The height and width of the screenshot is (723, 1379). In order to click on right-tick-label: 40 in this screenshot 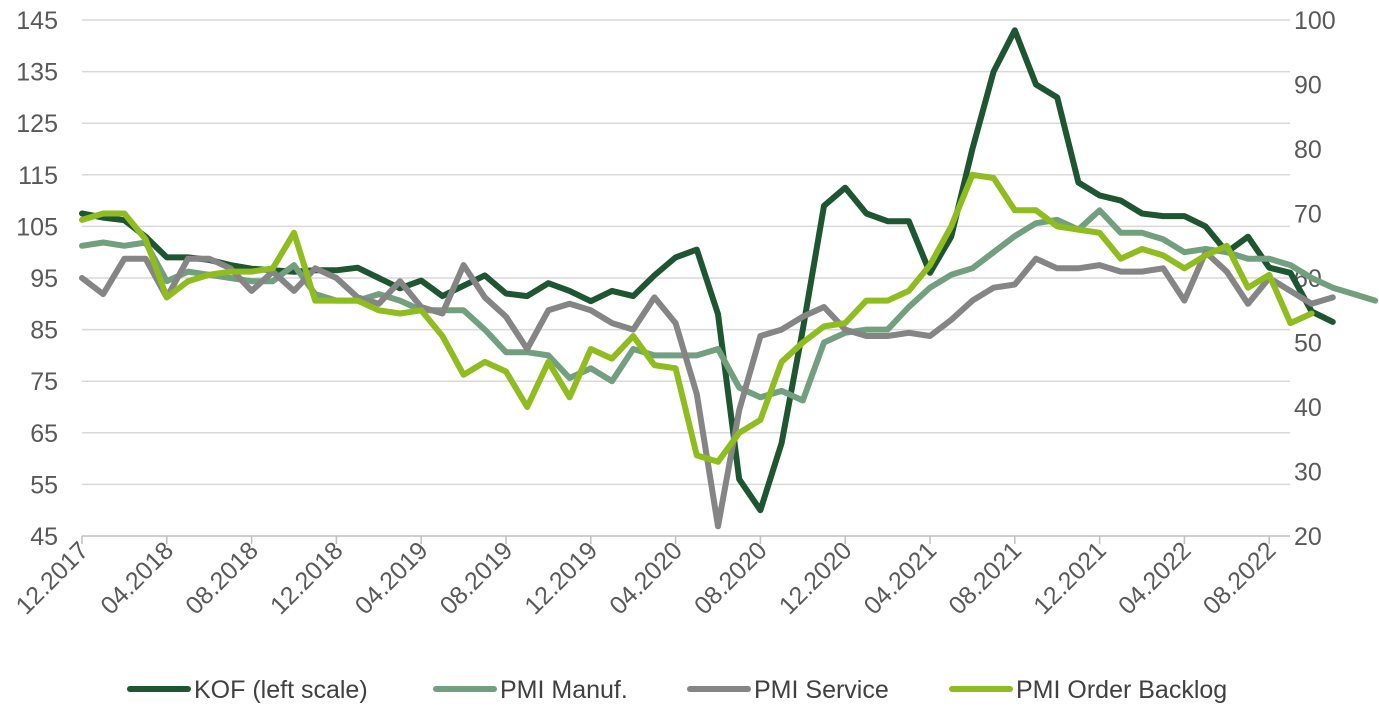, I will do `click(1308, 408)`.